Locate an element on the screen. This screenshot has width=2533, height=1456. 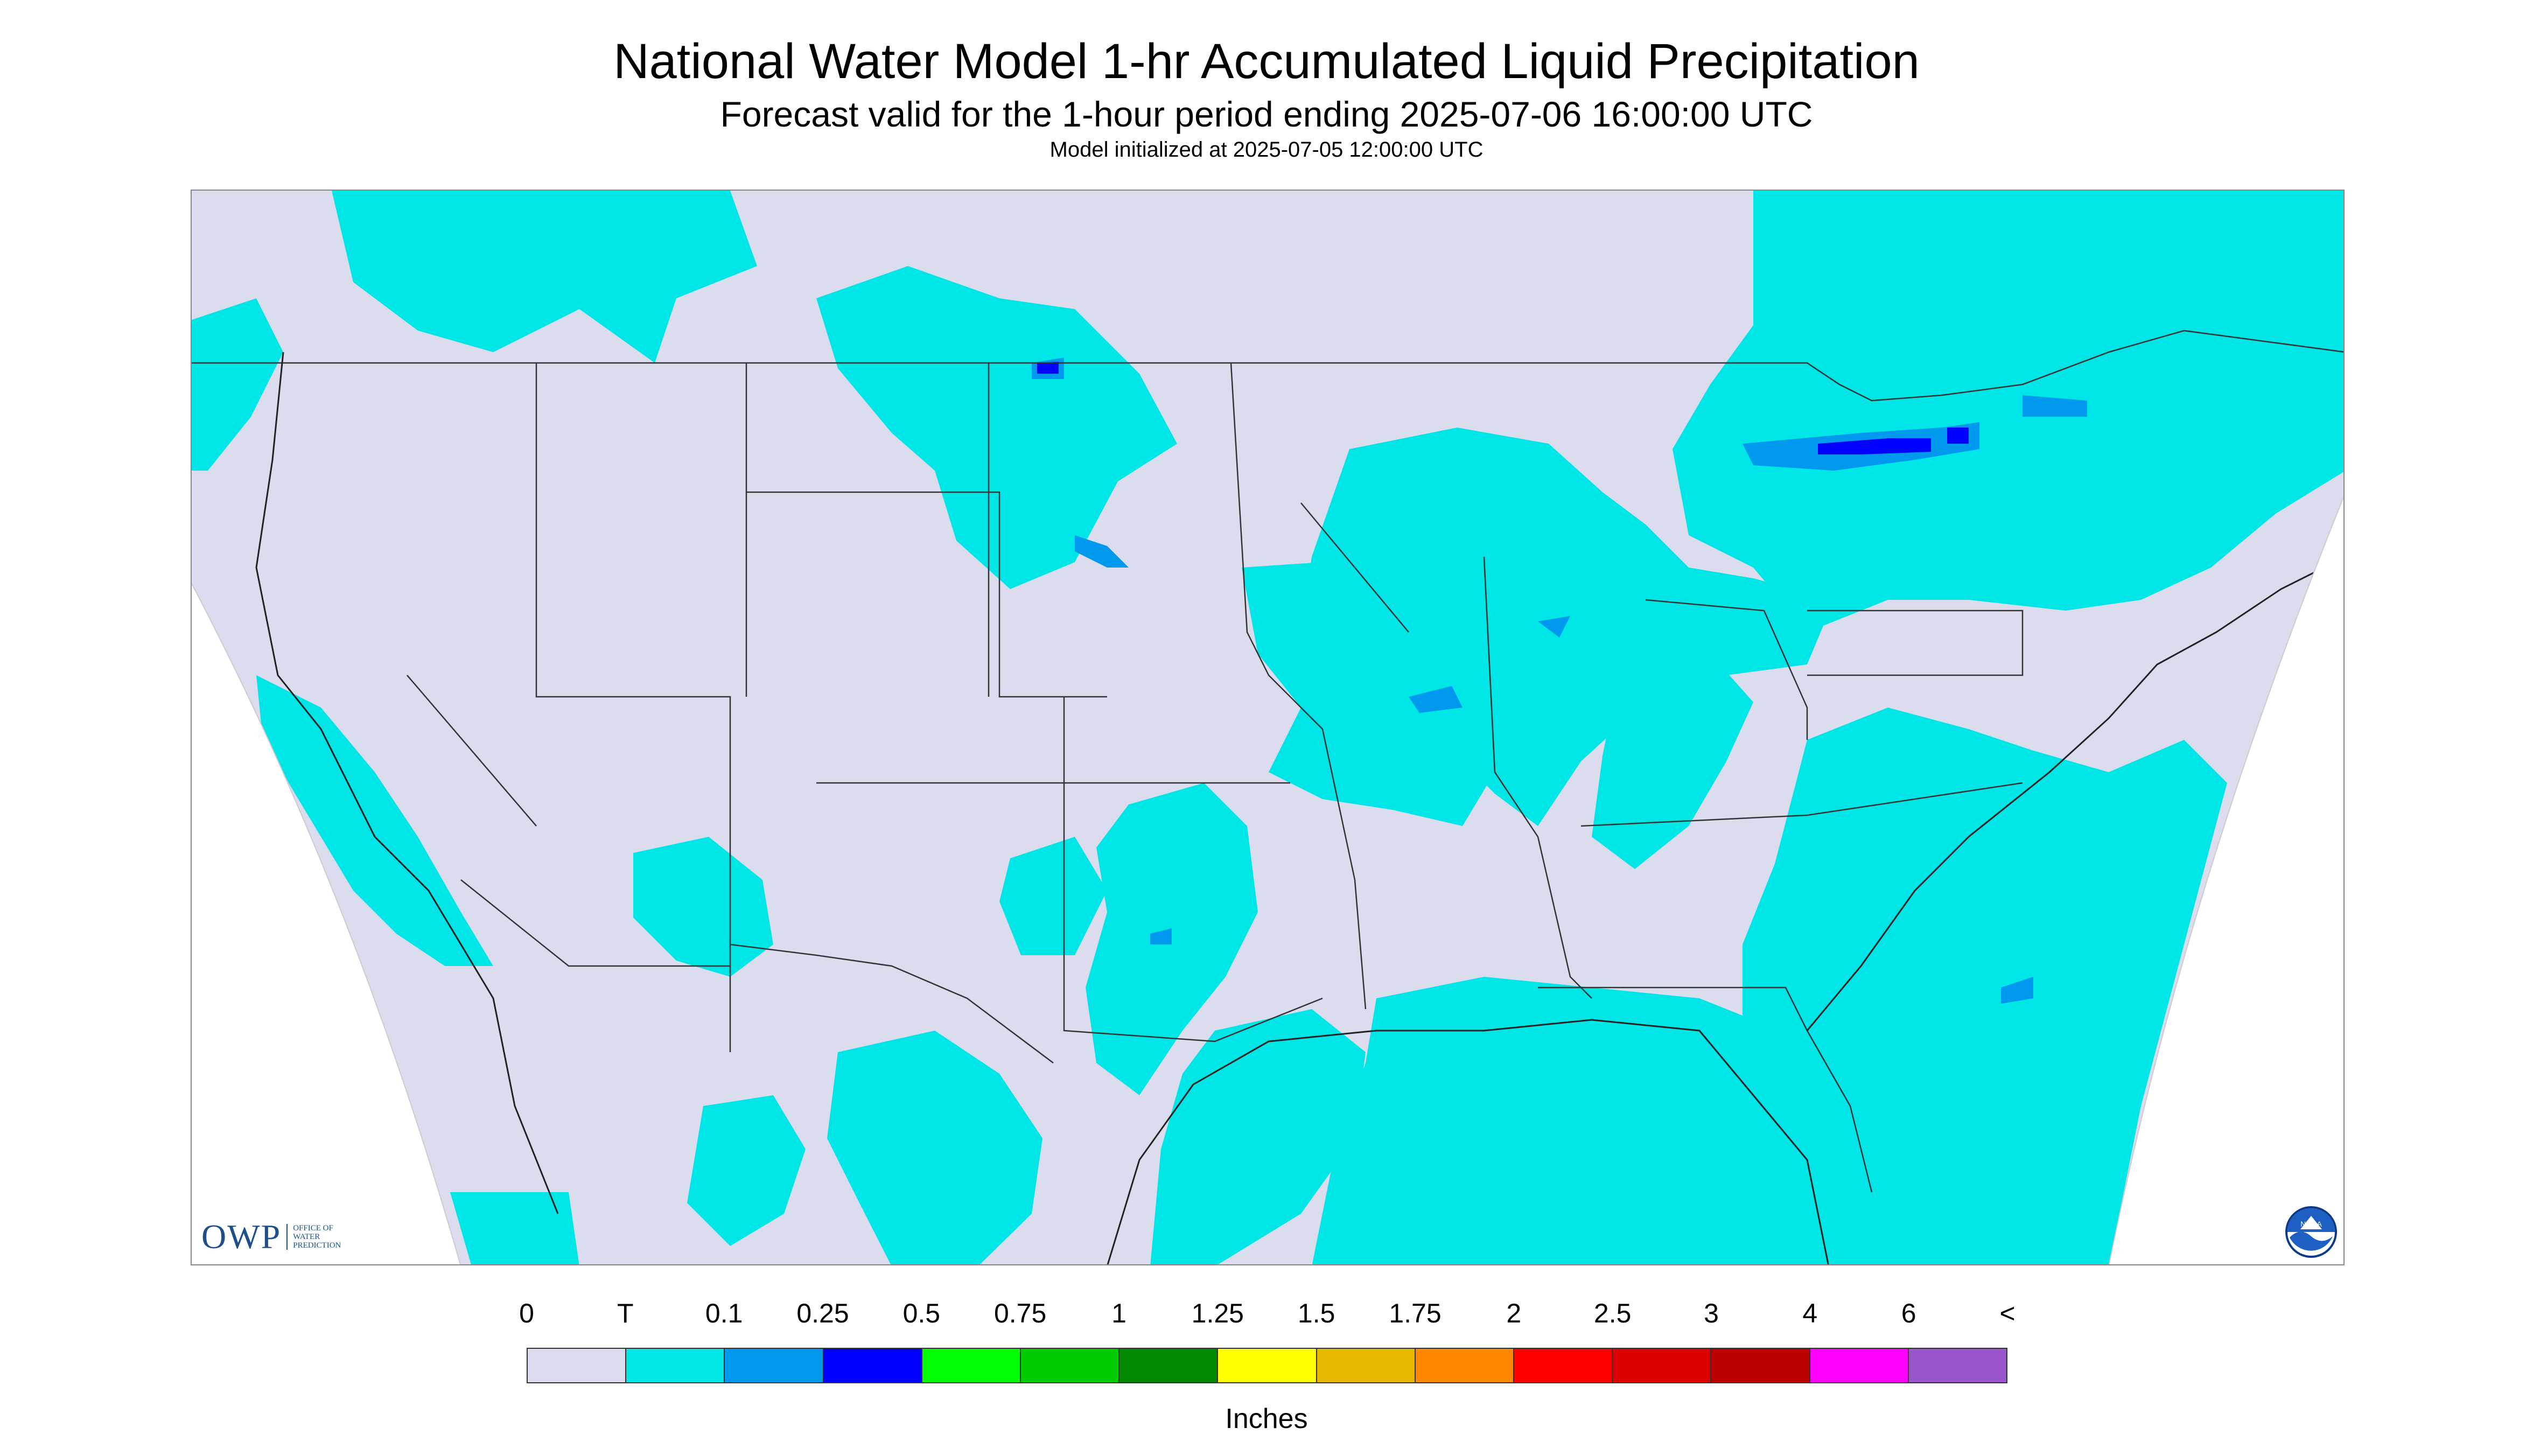
legend-label-12: 3 is located at coordinates (1711, 1313).